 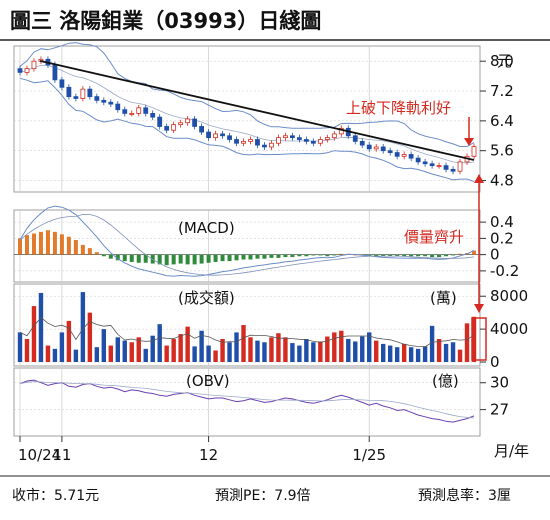 I want to click on footer-close: 收市：5.71元, so click(x=55, y=495).